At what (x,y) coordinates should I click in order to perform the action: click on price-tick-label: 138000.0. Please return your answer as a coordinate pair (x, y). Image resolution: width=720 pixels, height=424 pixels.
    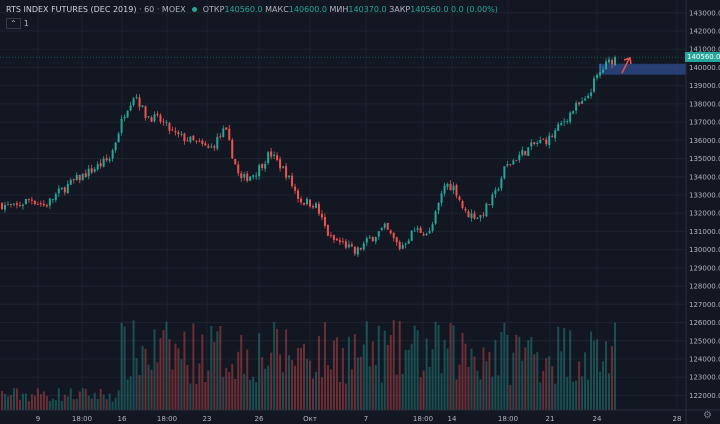
    Looking at the image, I should click on (704, 104).